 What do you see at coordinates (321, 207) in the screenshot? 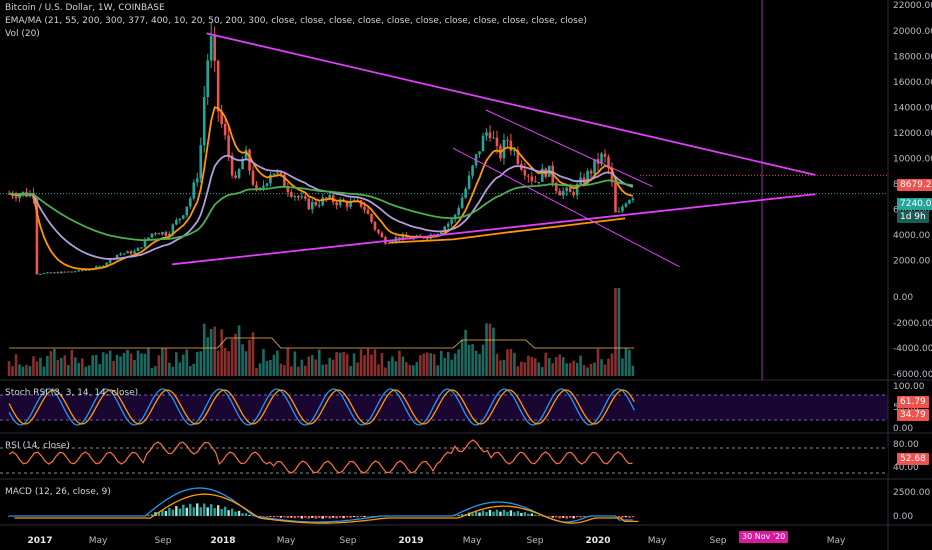
I see `ema-mid-line` at bounding box center [321, 207].